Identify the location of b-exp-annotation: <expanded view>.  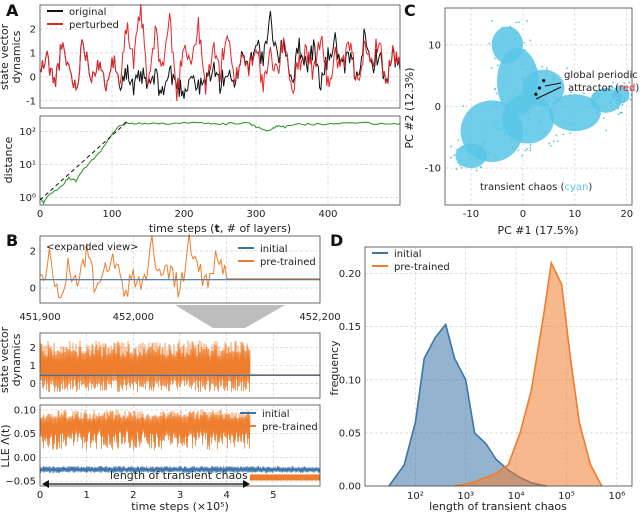
(92, 247).